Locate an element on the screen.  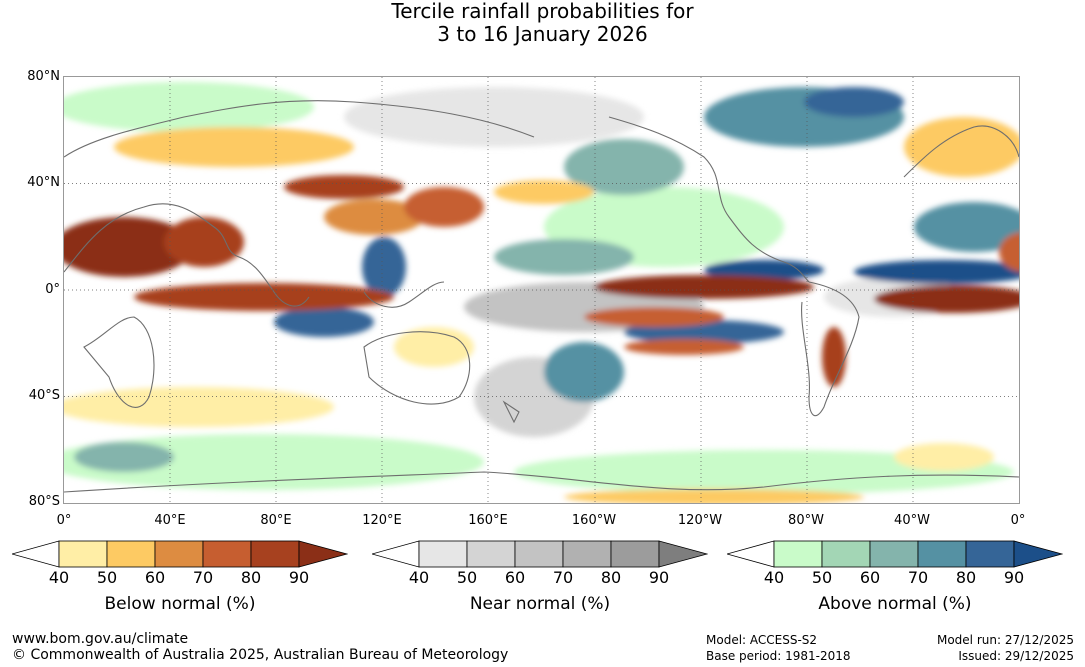
tick-below-70: 70 is located at coordinates (203, 577).